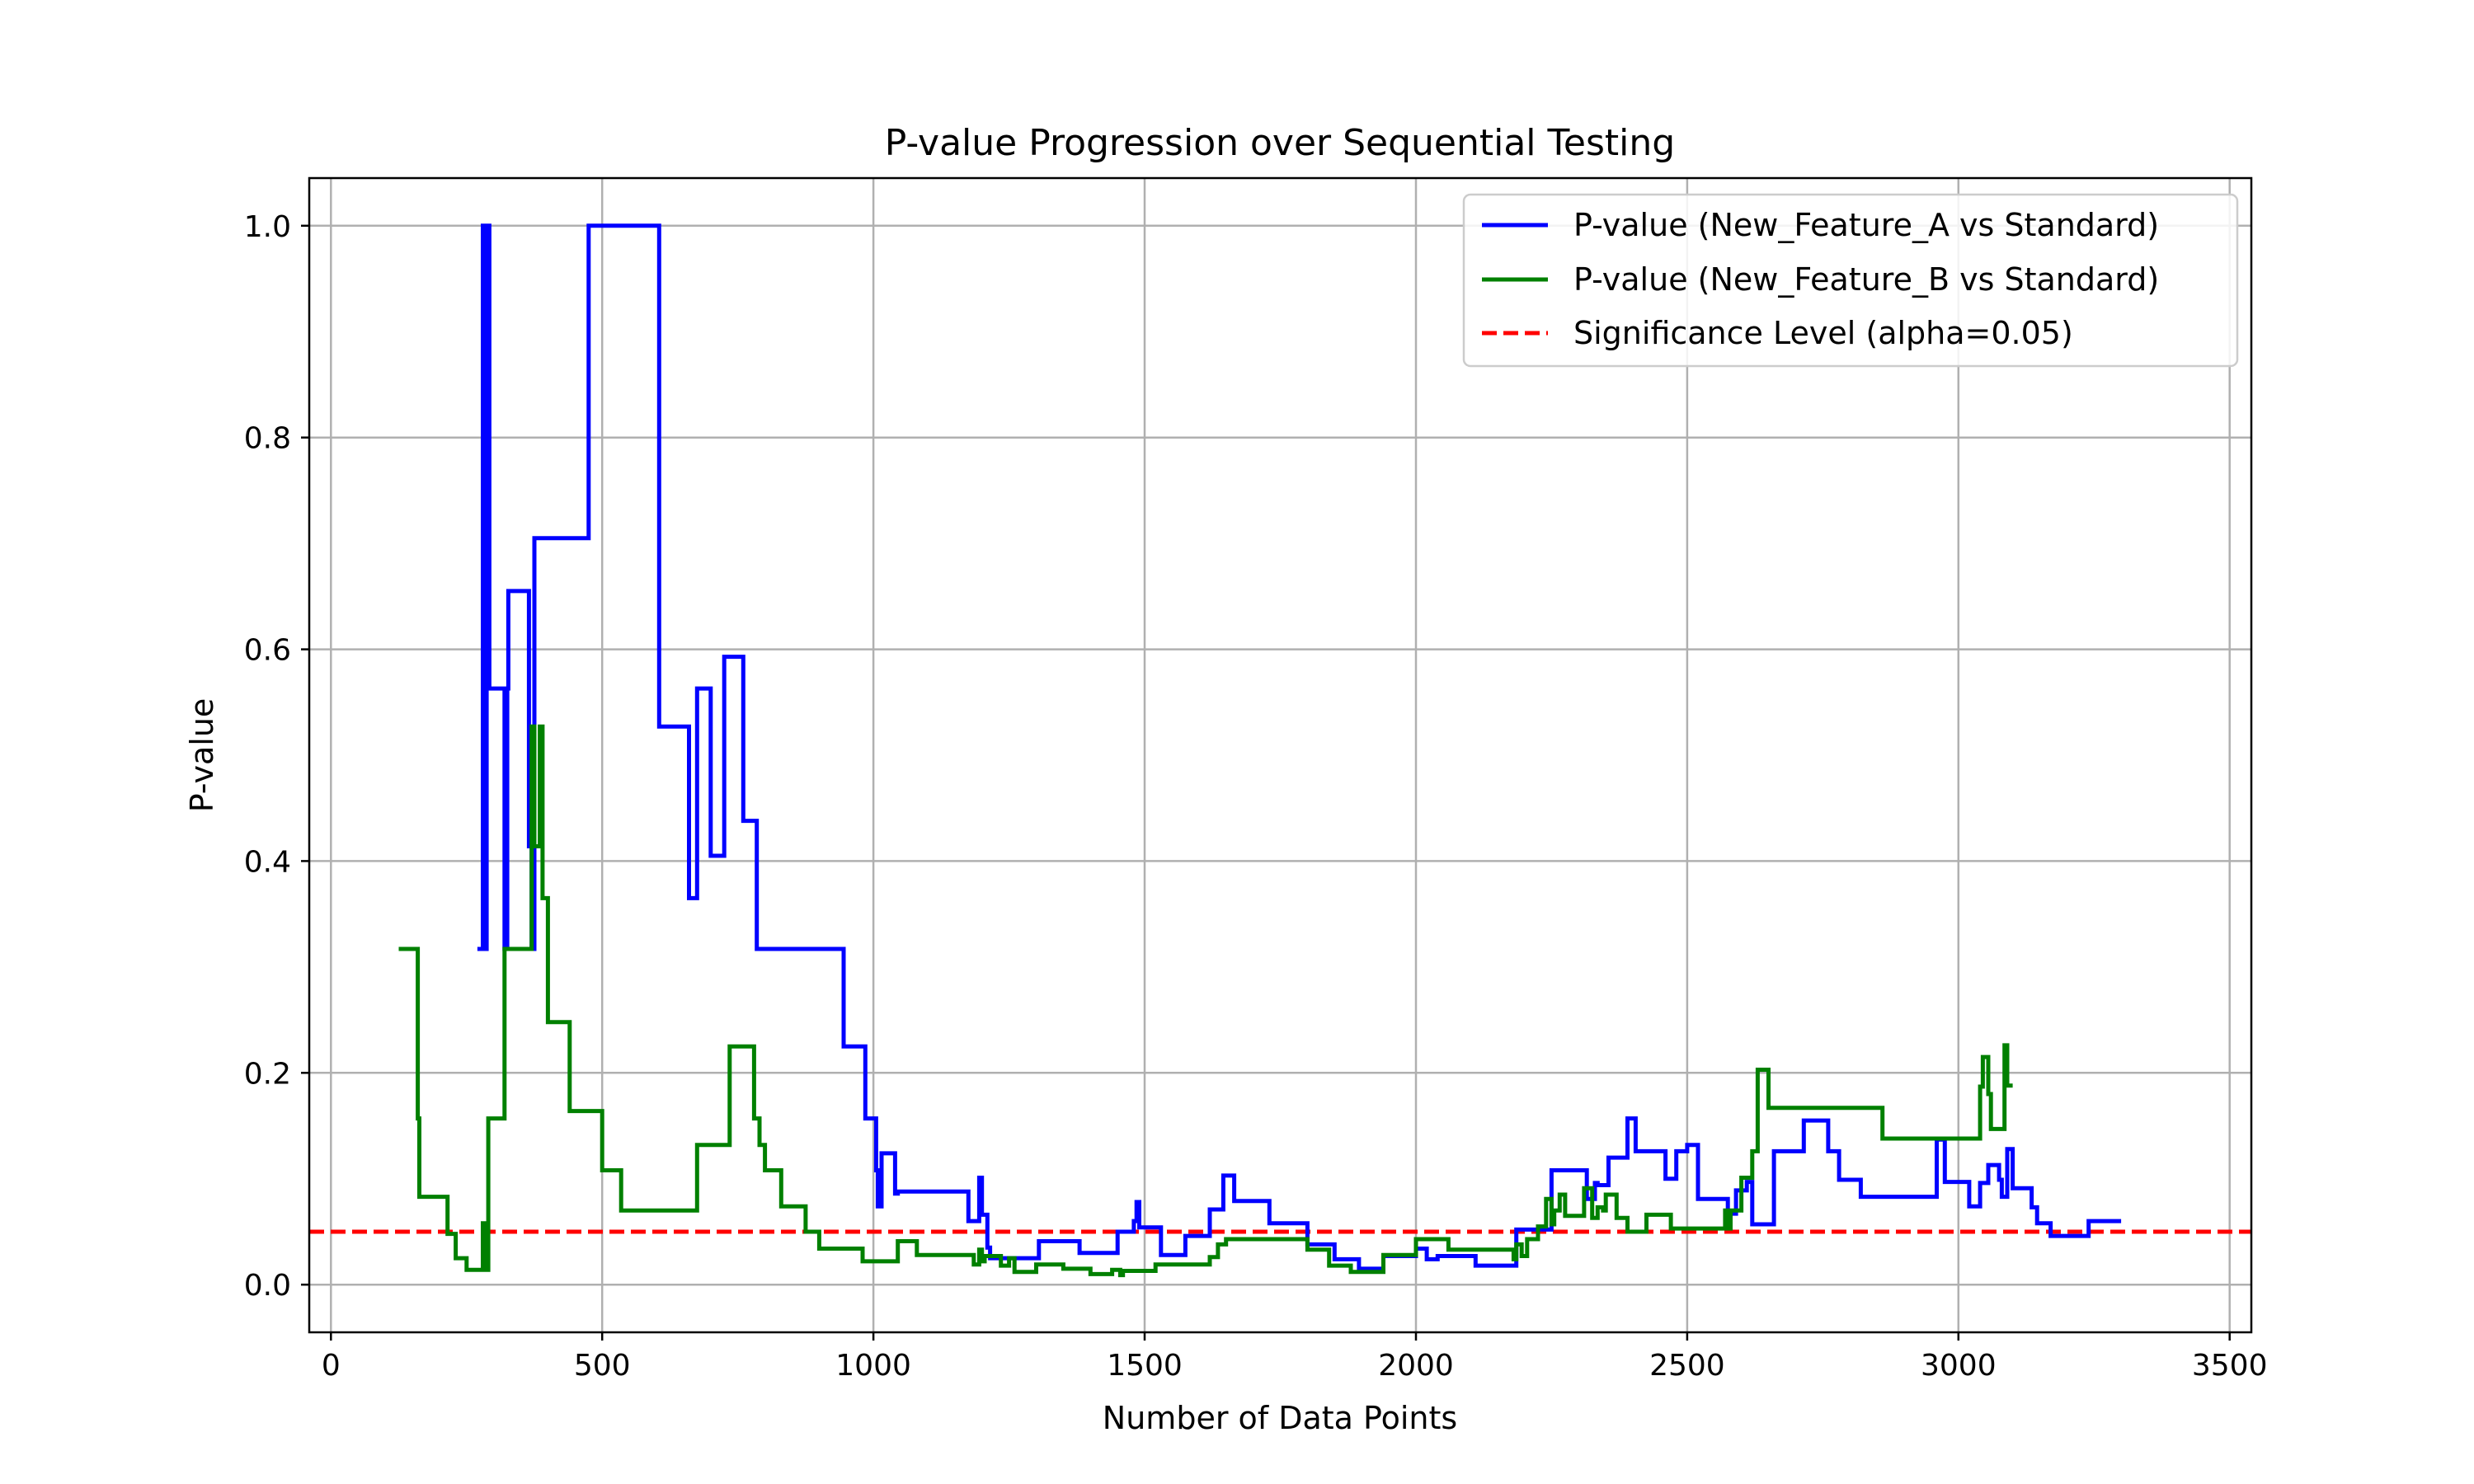 The width and height of the screenshot is (2474, 1484). What do you see at coordinates (602, 1366) in the screenshot?
I see `x-tick-label: 500` at bounding box center [602, 1366].